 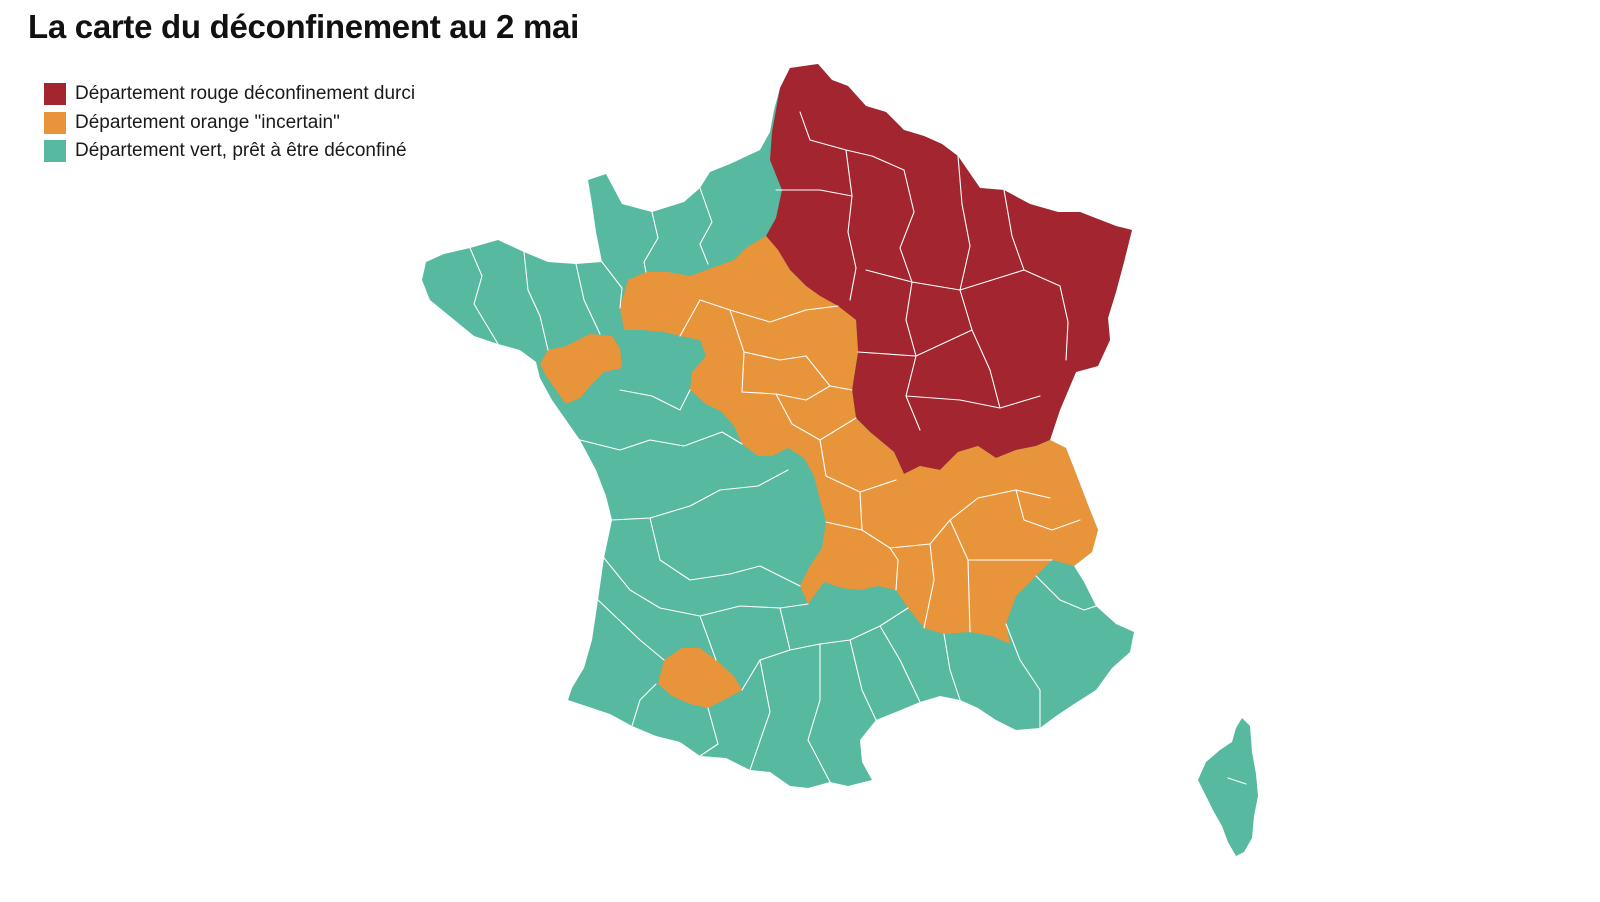 I want to click on corse, so click(x=1228, y=787).